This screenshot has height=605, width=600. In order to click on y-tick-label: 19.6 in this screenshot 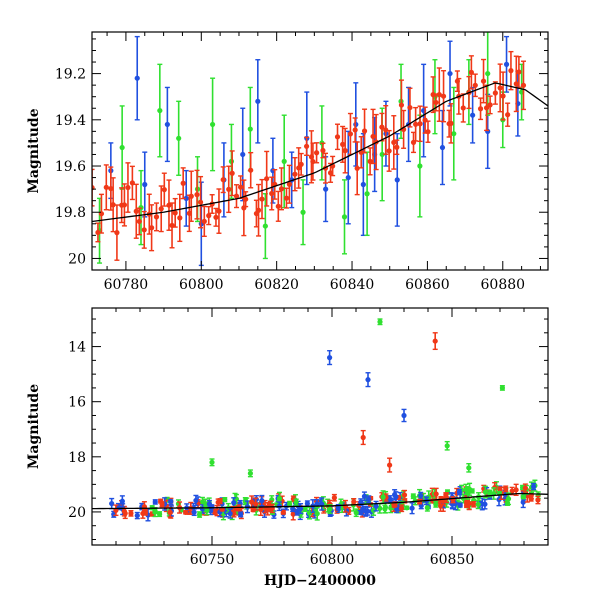, I will do `click(70, 167)`.